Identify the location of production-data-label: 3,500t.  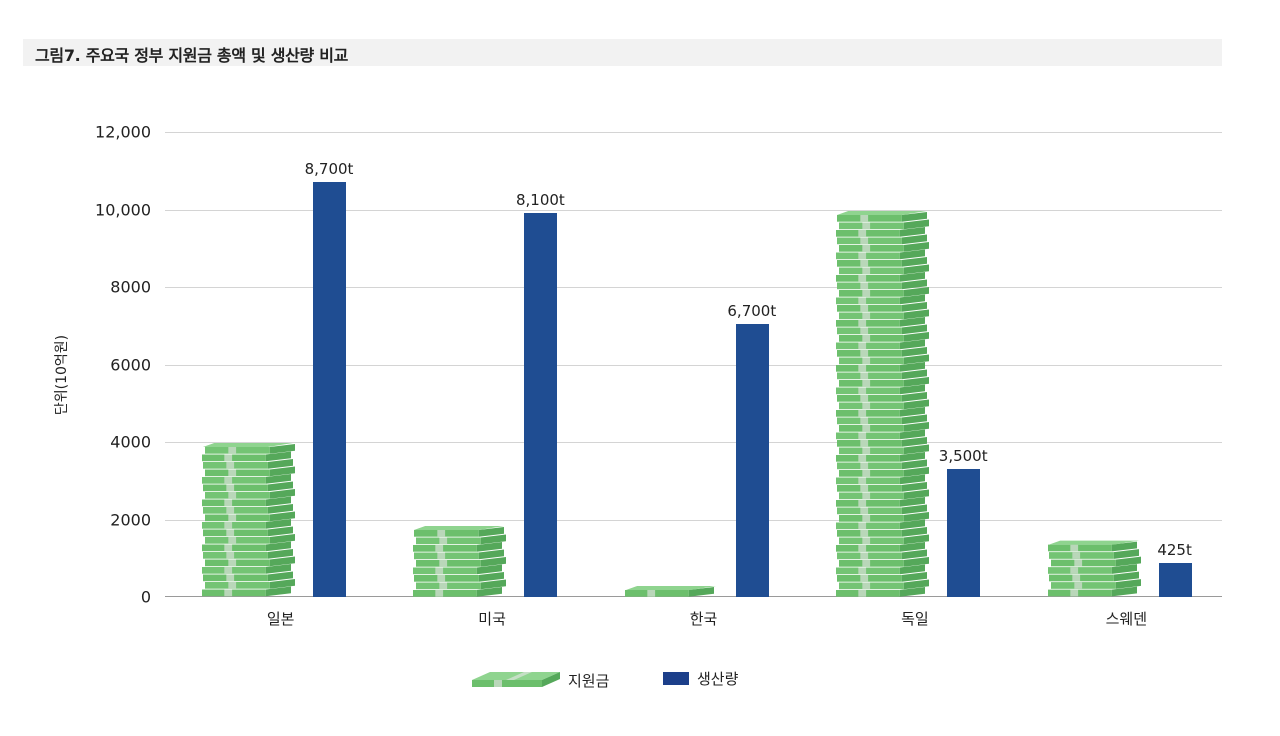
(963, 456).